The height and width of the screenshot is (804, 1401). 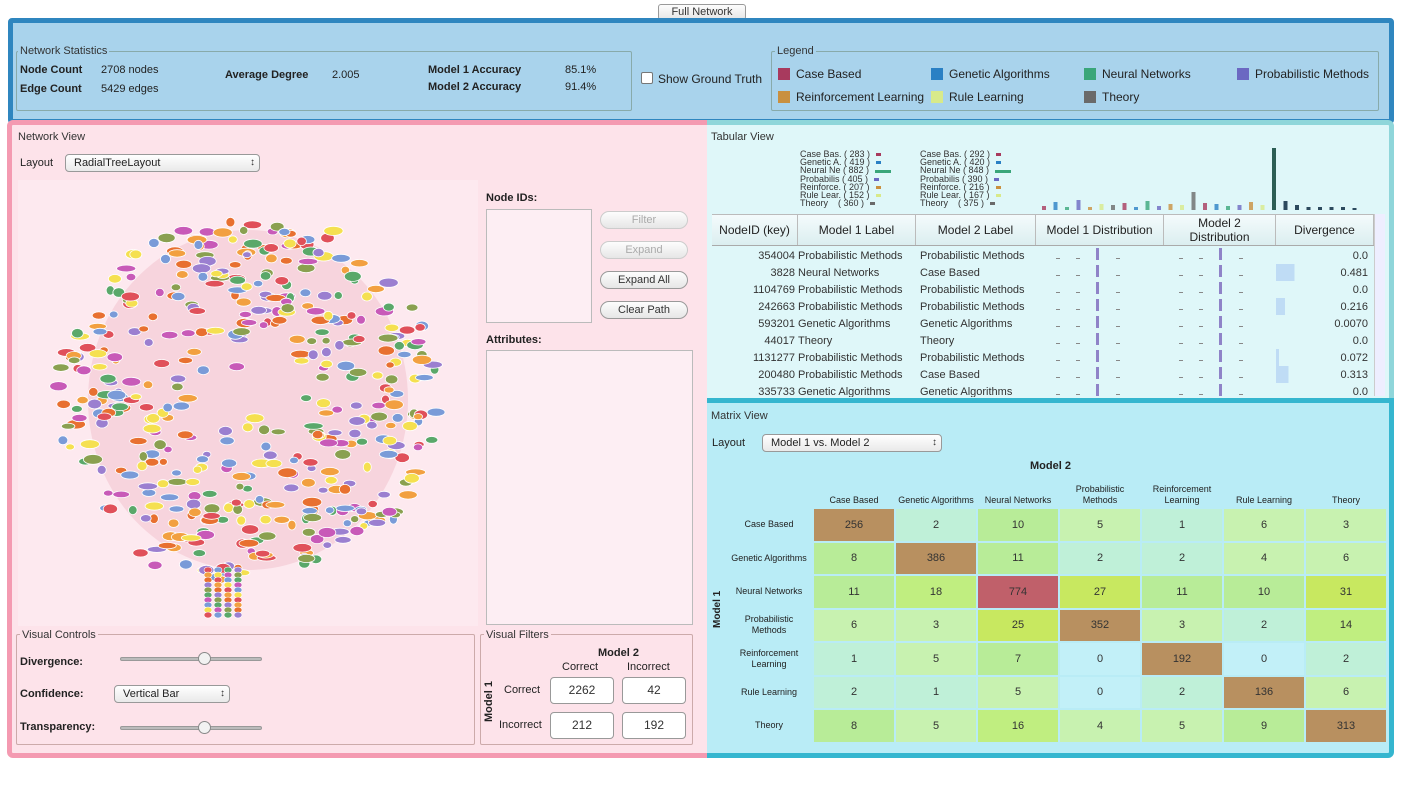 What do you see at coordinates (582, 690) in the screenshot?
I see `filter-correct-correct: 2262` at bounding box center [582, 690].